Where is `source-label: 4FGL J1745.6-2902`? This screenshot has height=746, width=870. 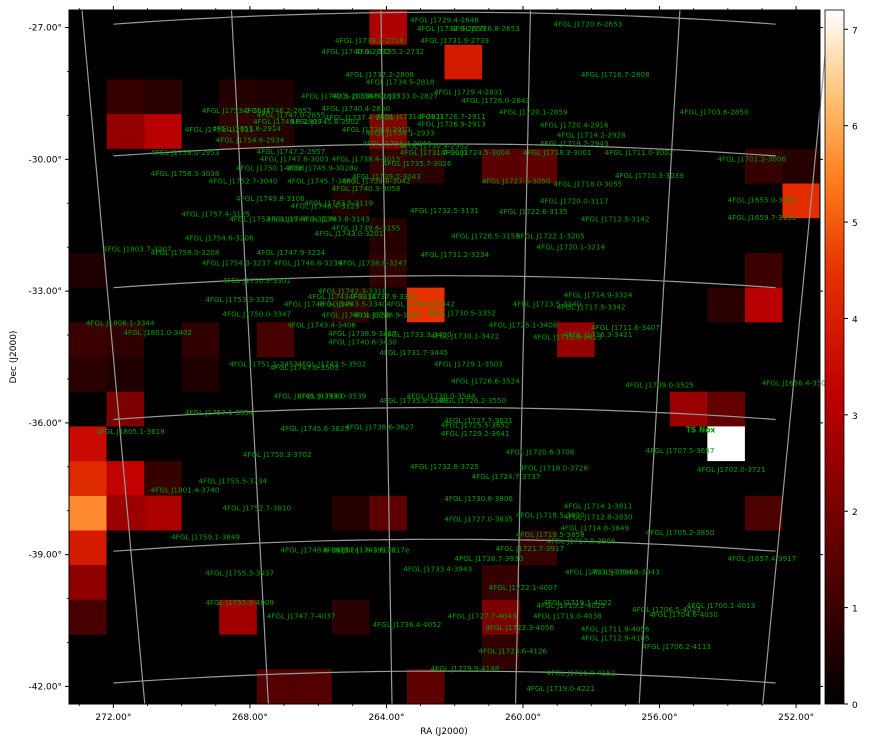 source-label: 4FGL J1745.6-2902 is located at coordinates (325, 121).